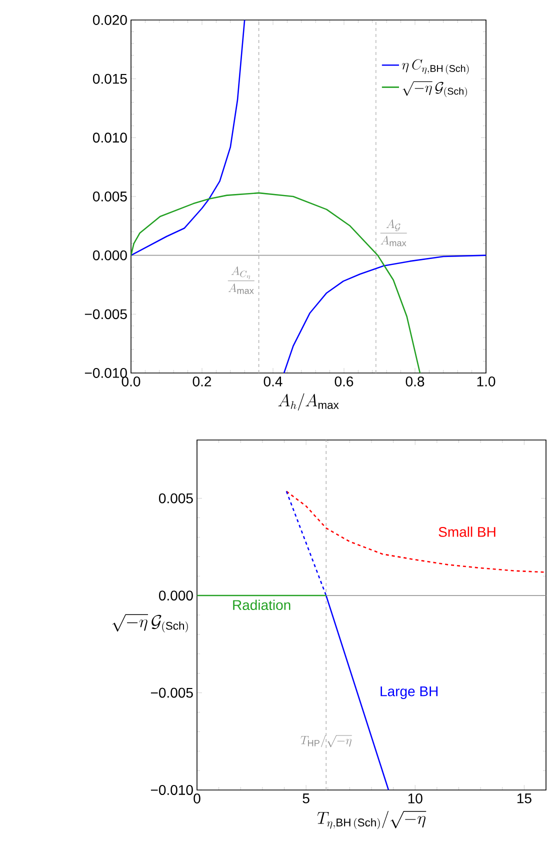 Image resolution: width=548 pixels, height=858 pixels. I want to click on legend-label: $\sqrt{-\eta}\,\mathcal{G}_{\mathrm{(Sch)}}$, so click(434, 89).